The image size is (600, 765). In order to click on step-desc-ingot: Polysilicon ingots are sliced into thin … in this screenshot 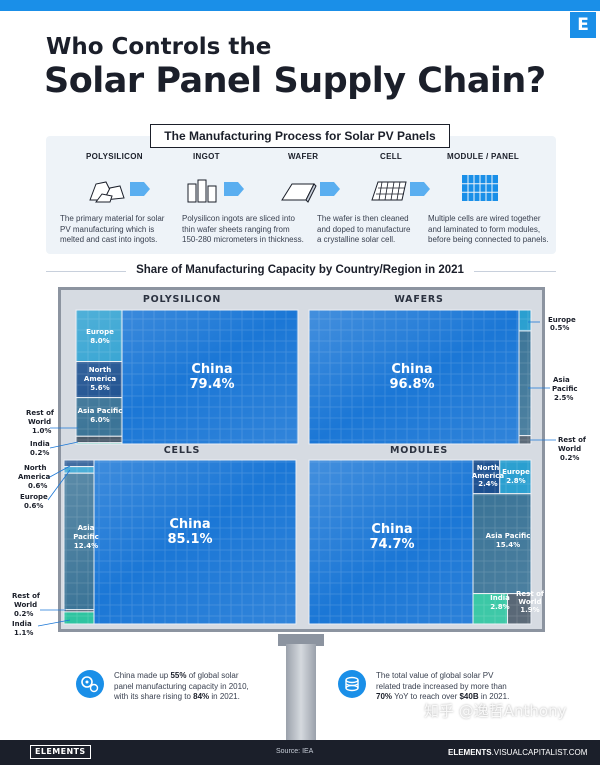, I will do `click(243, 229)`.